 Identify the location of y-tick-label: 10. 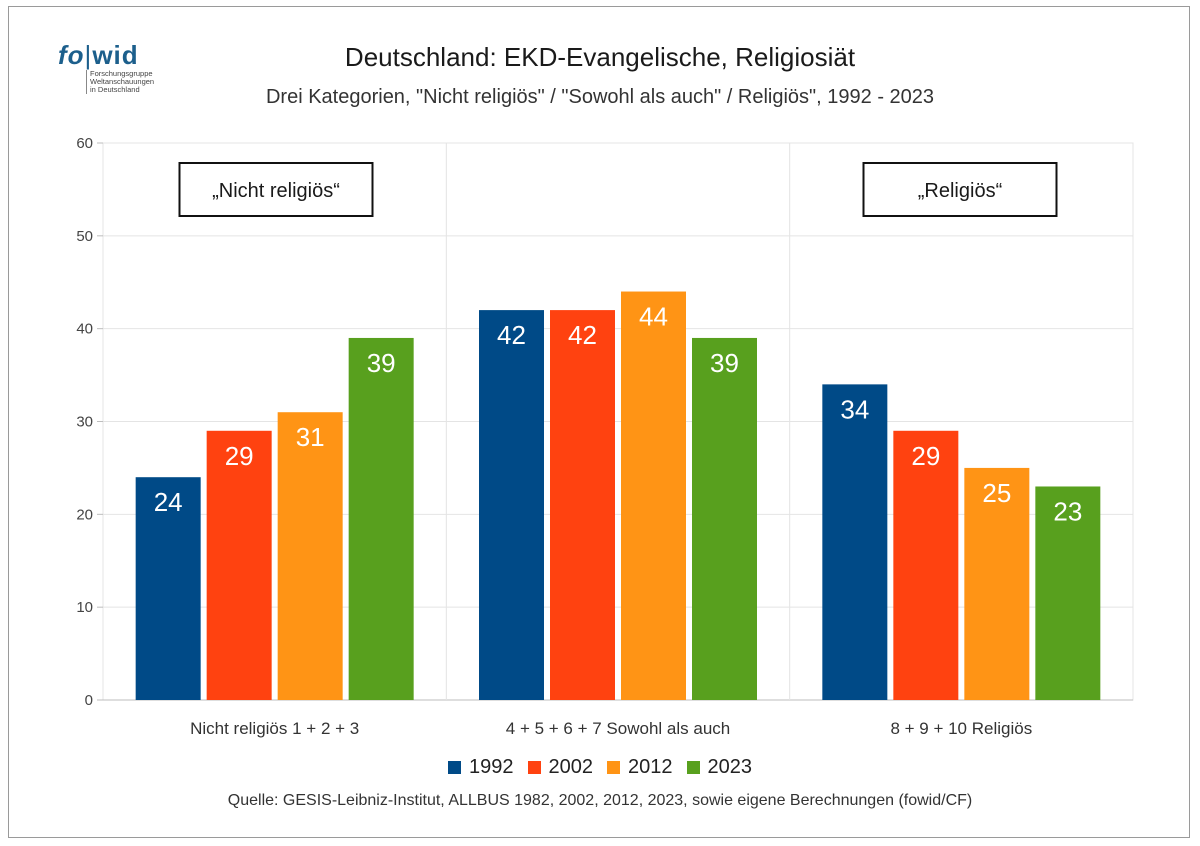
(84, 607).